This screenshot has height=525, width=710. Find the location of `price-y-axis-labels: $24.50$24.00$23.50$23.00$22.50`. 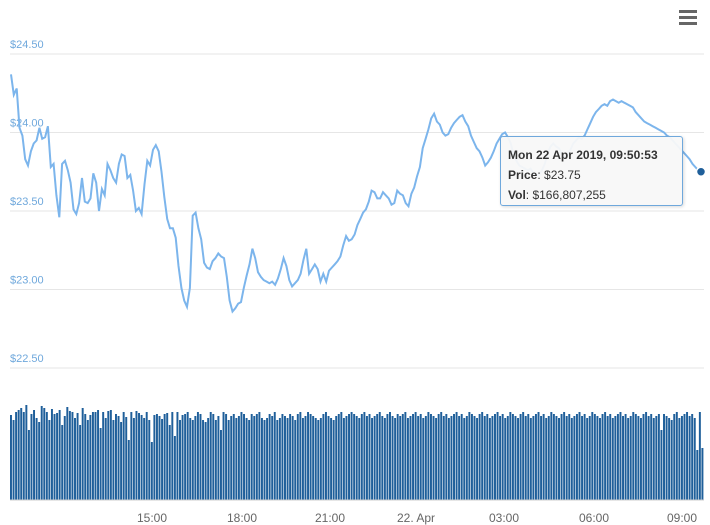

price-y-axis-labels: $24.50$24.00$23.50$23.00$22.50 is located at coordinates (27, 202).